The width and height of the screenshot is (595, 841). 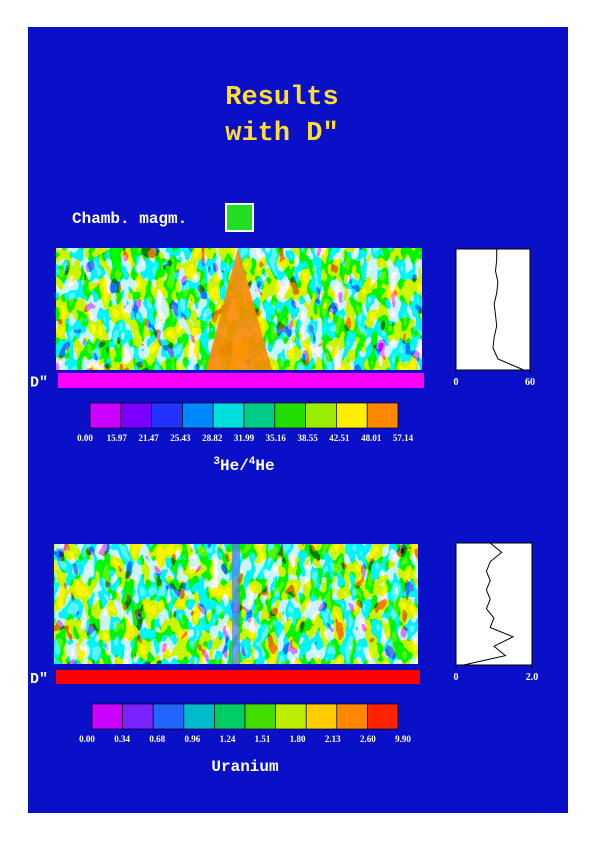 I want to click on quantity-label: Uranium, so click(x=245, y=767).